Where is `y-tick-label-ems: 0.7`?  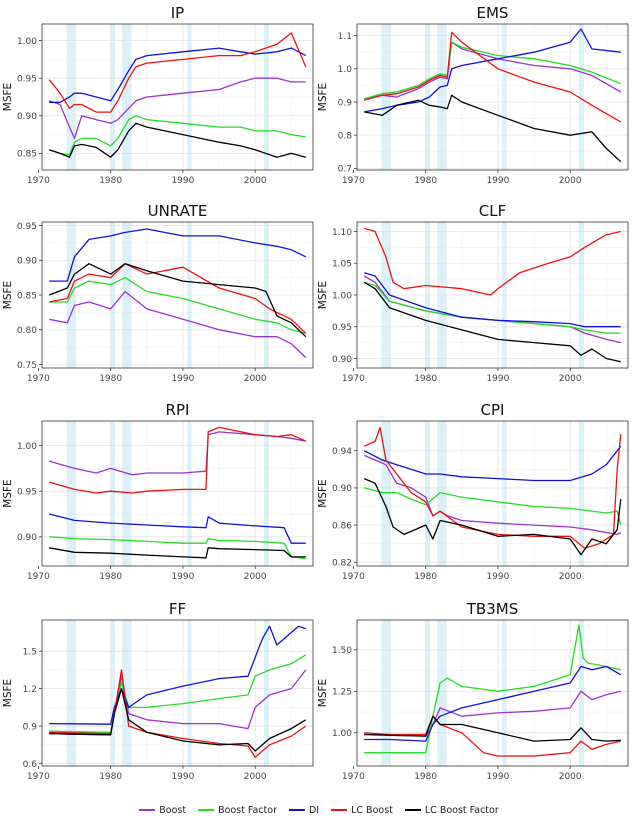
y-tick-label-ems: 0.7 is located at coordinates (345, 170).